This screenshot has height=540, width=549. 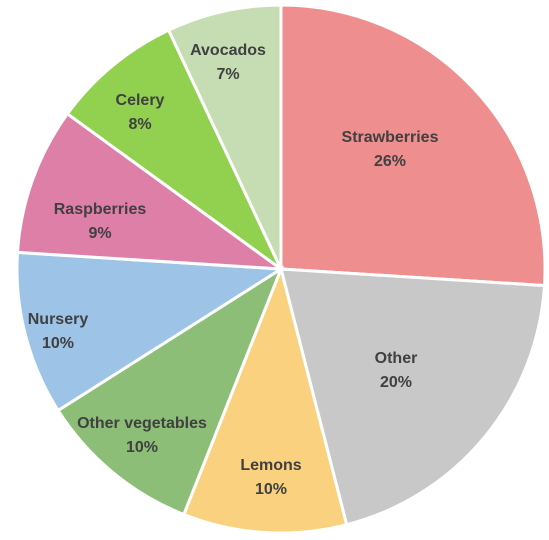 I want to click on slice-percent-lemons: 10%, so click(x=271, y=489).